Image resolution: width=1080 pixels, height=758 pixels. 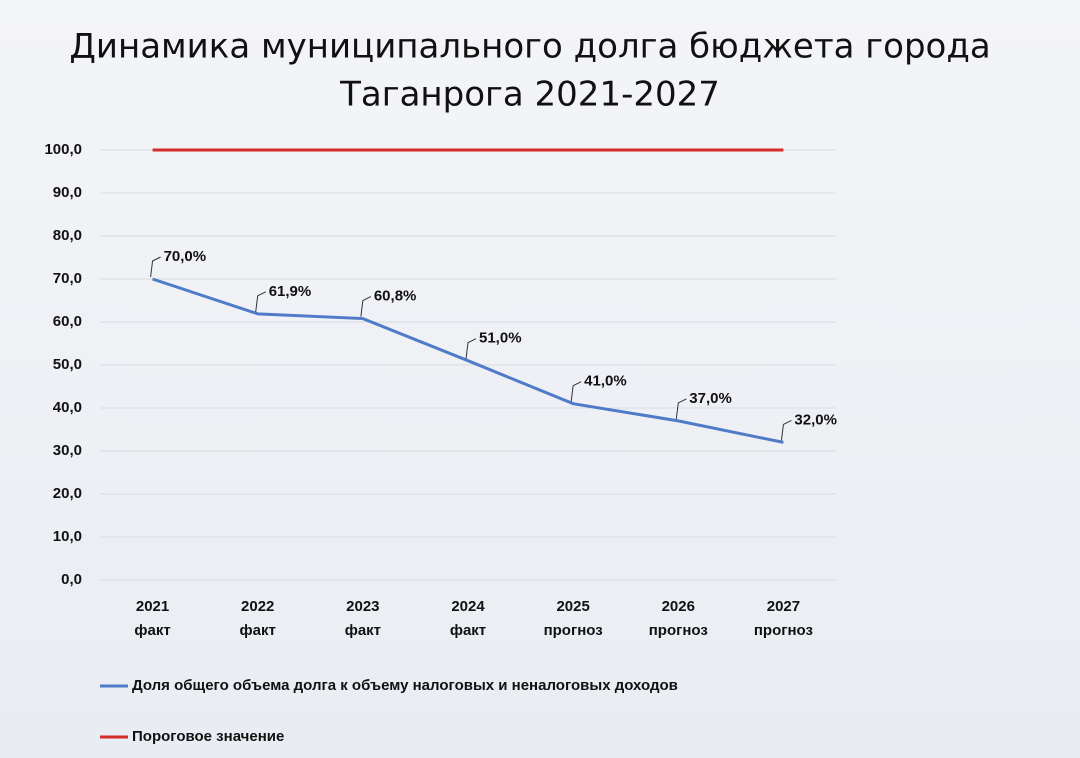 I want to click on x-tick-label: 2026, so click(x=678, y=606).